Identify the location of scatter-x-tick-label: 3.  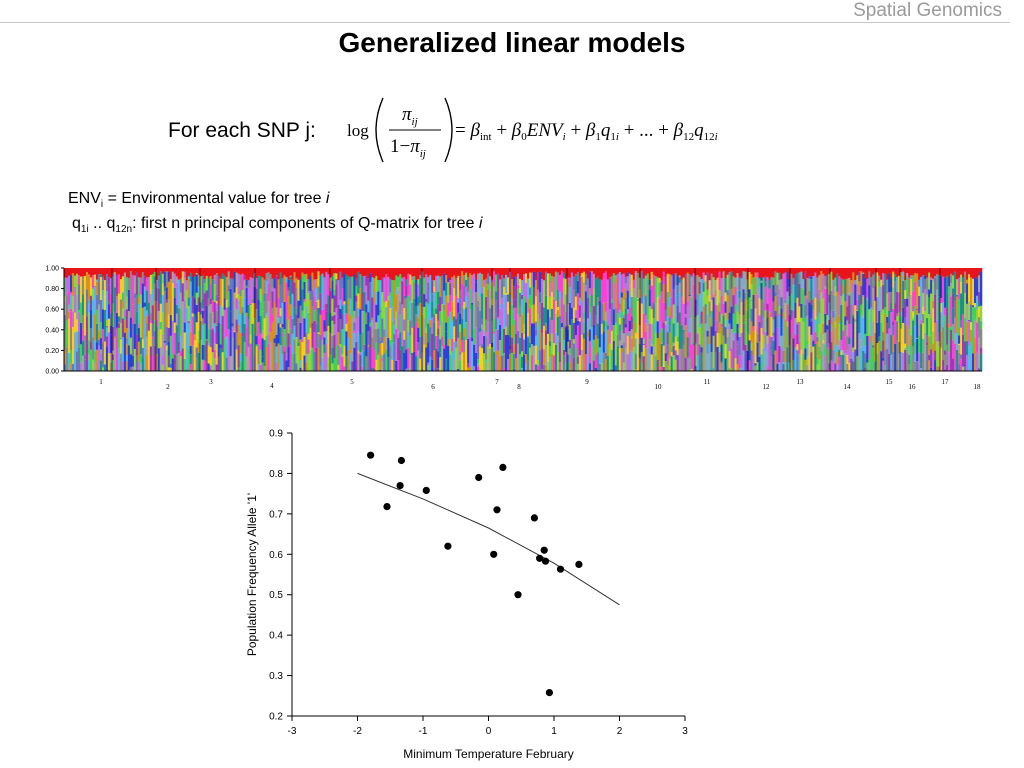
(685, 731).